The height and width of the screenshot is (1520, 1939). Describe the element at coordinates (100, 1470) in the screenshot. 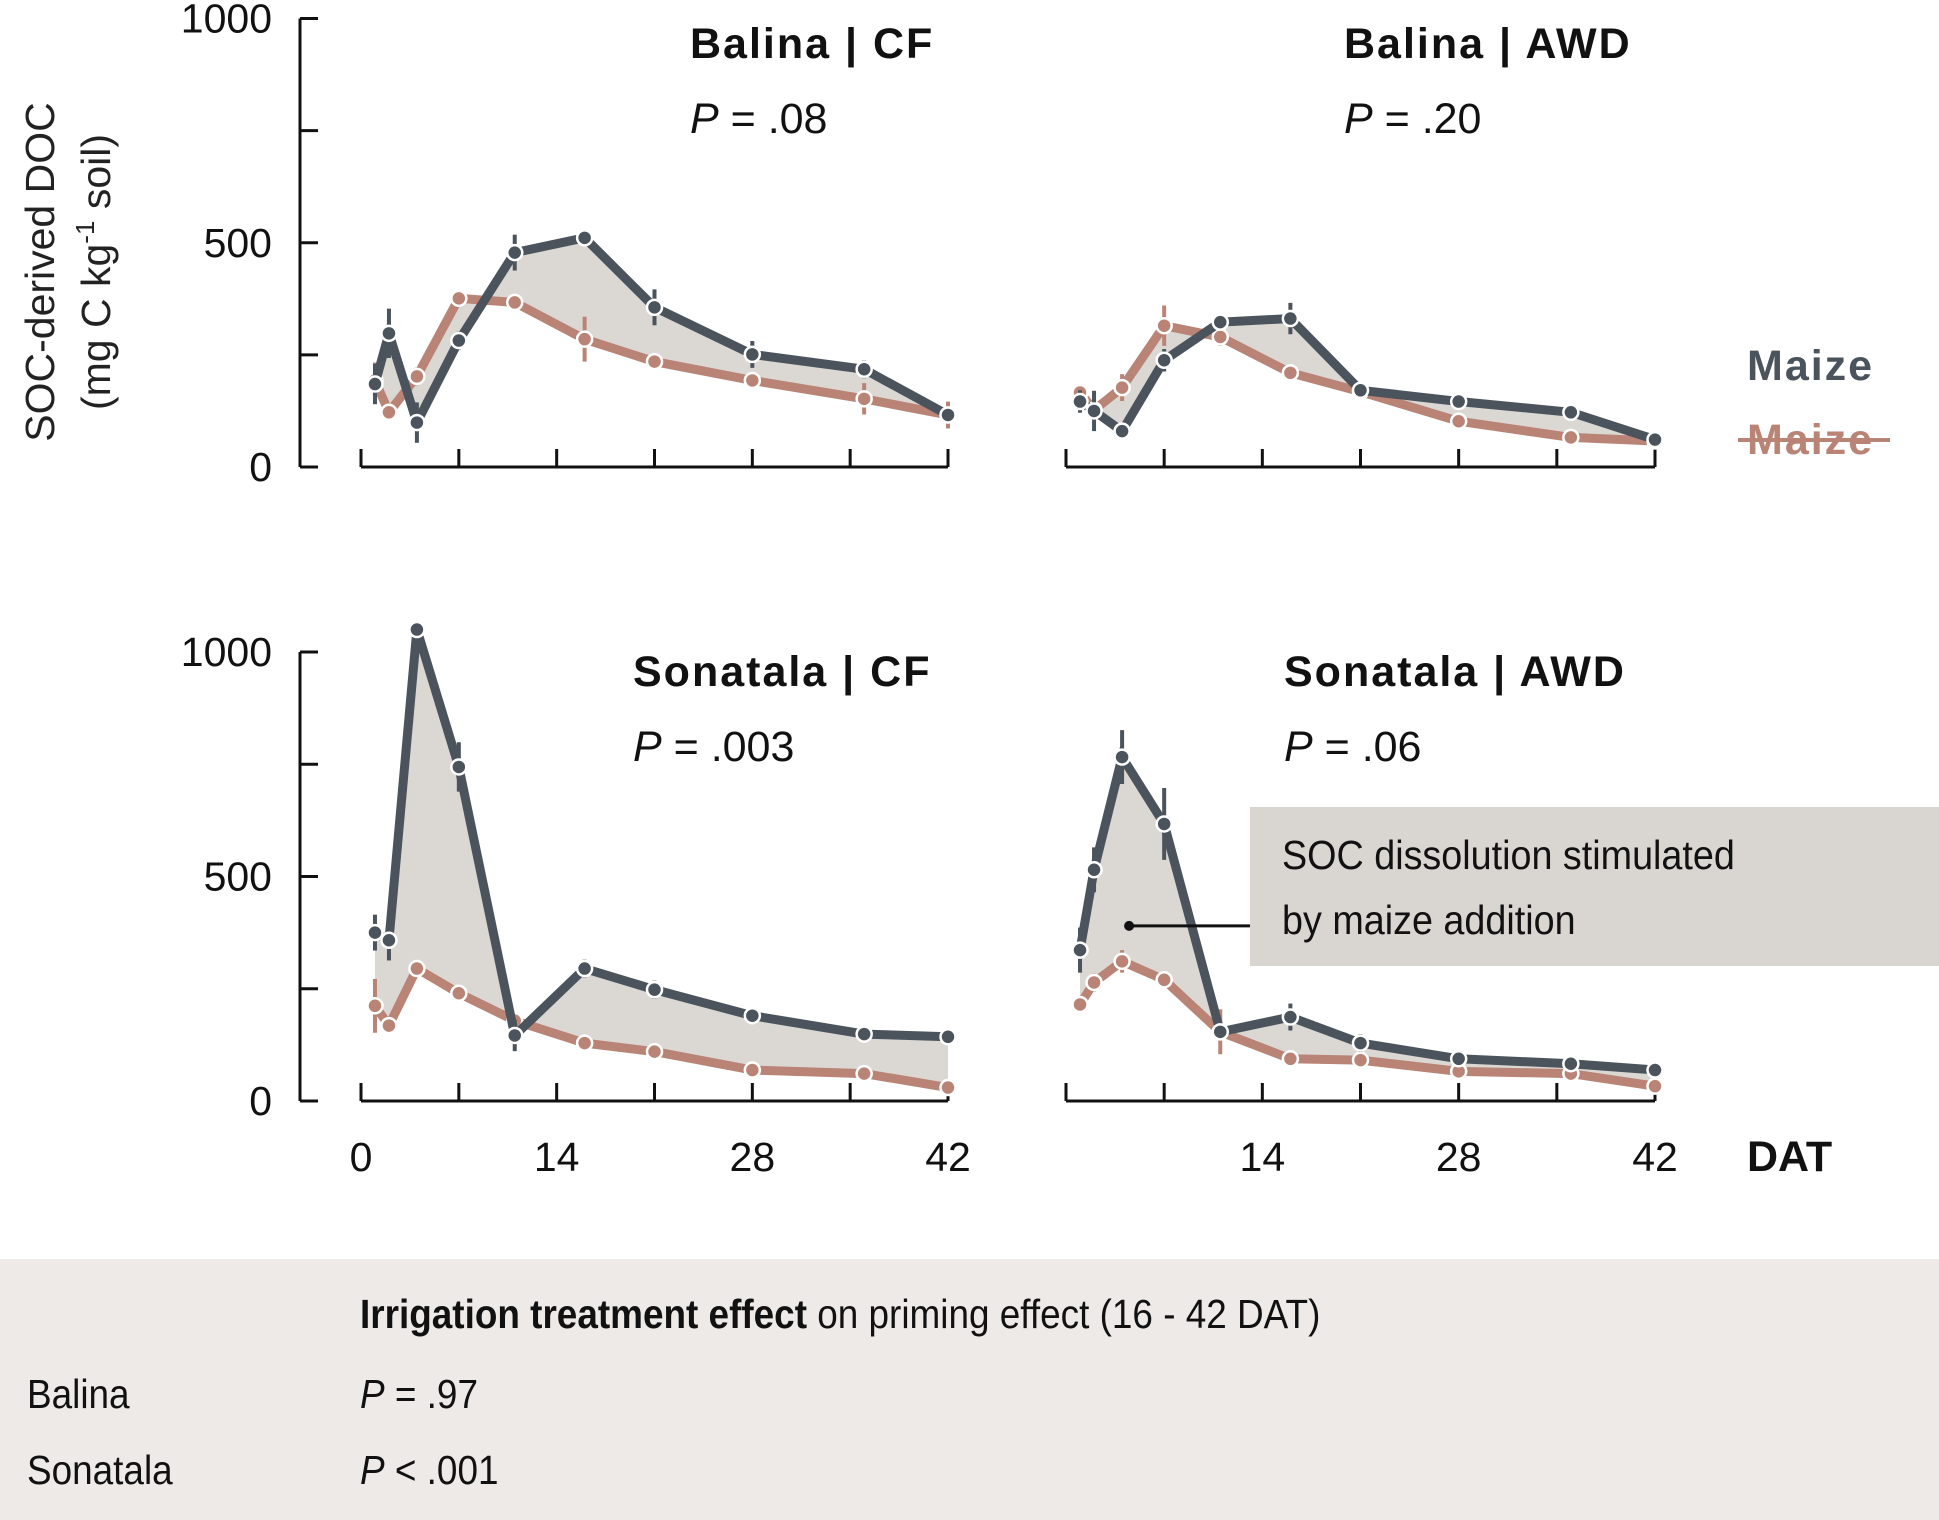

I see `summary-row-label-sonatala: Sonatala` at that location.